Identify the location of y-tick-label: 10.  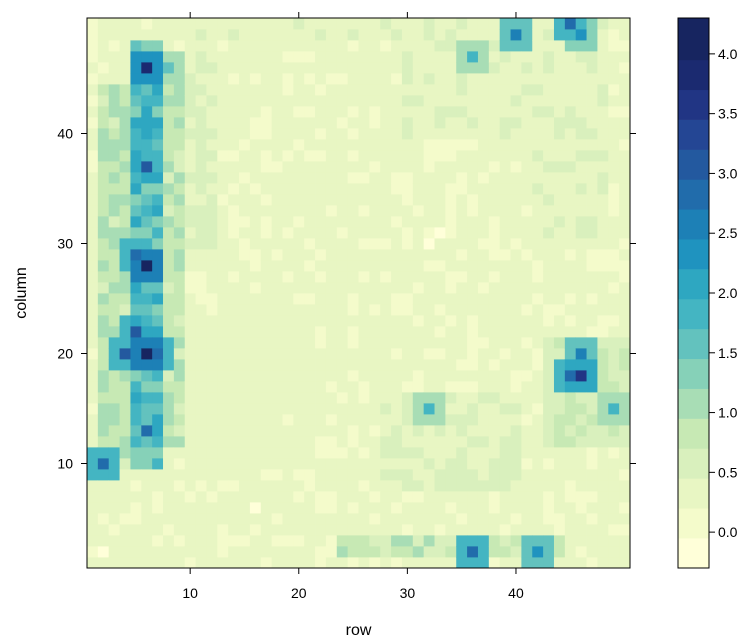
(65, 464).